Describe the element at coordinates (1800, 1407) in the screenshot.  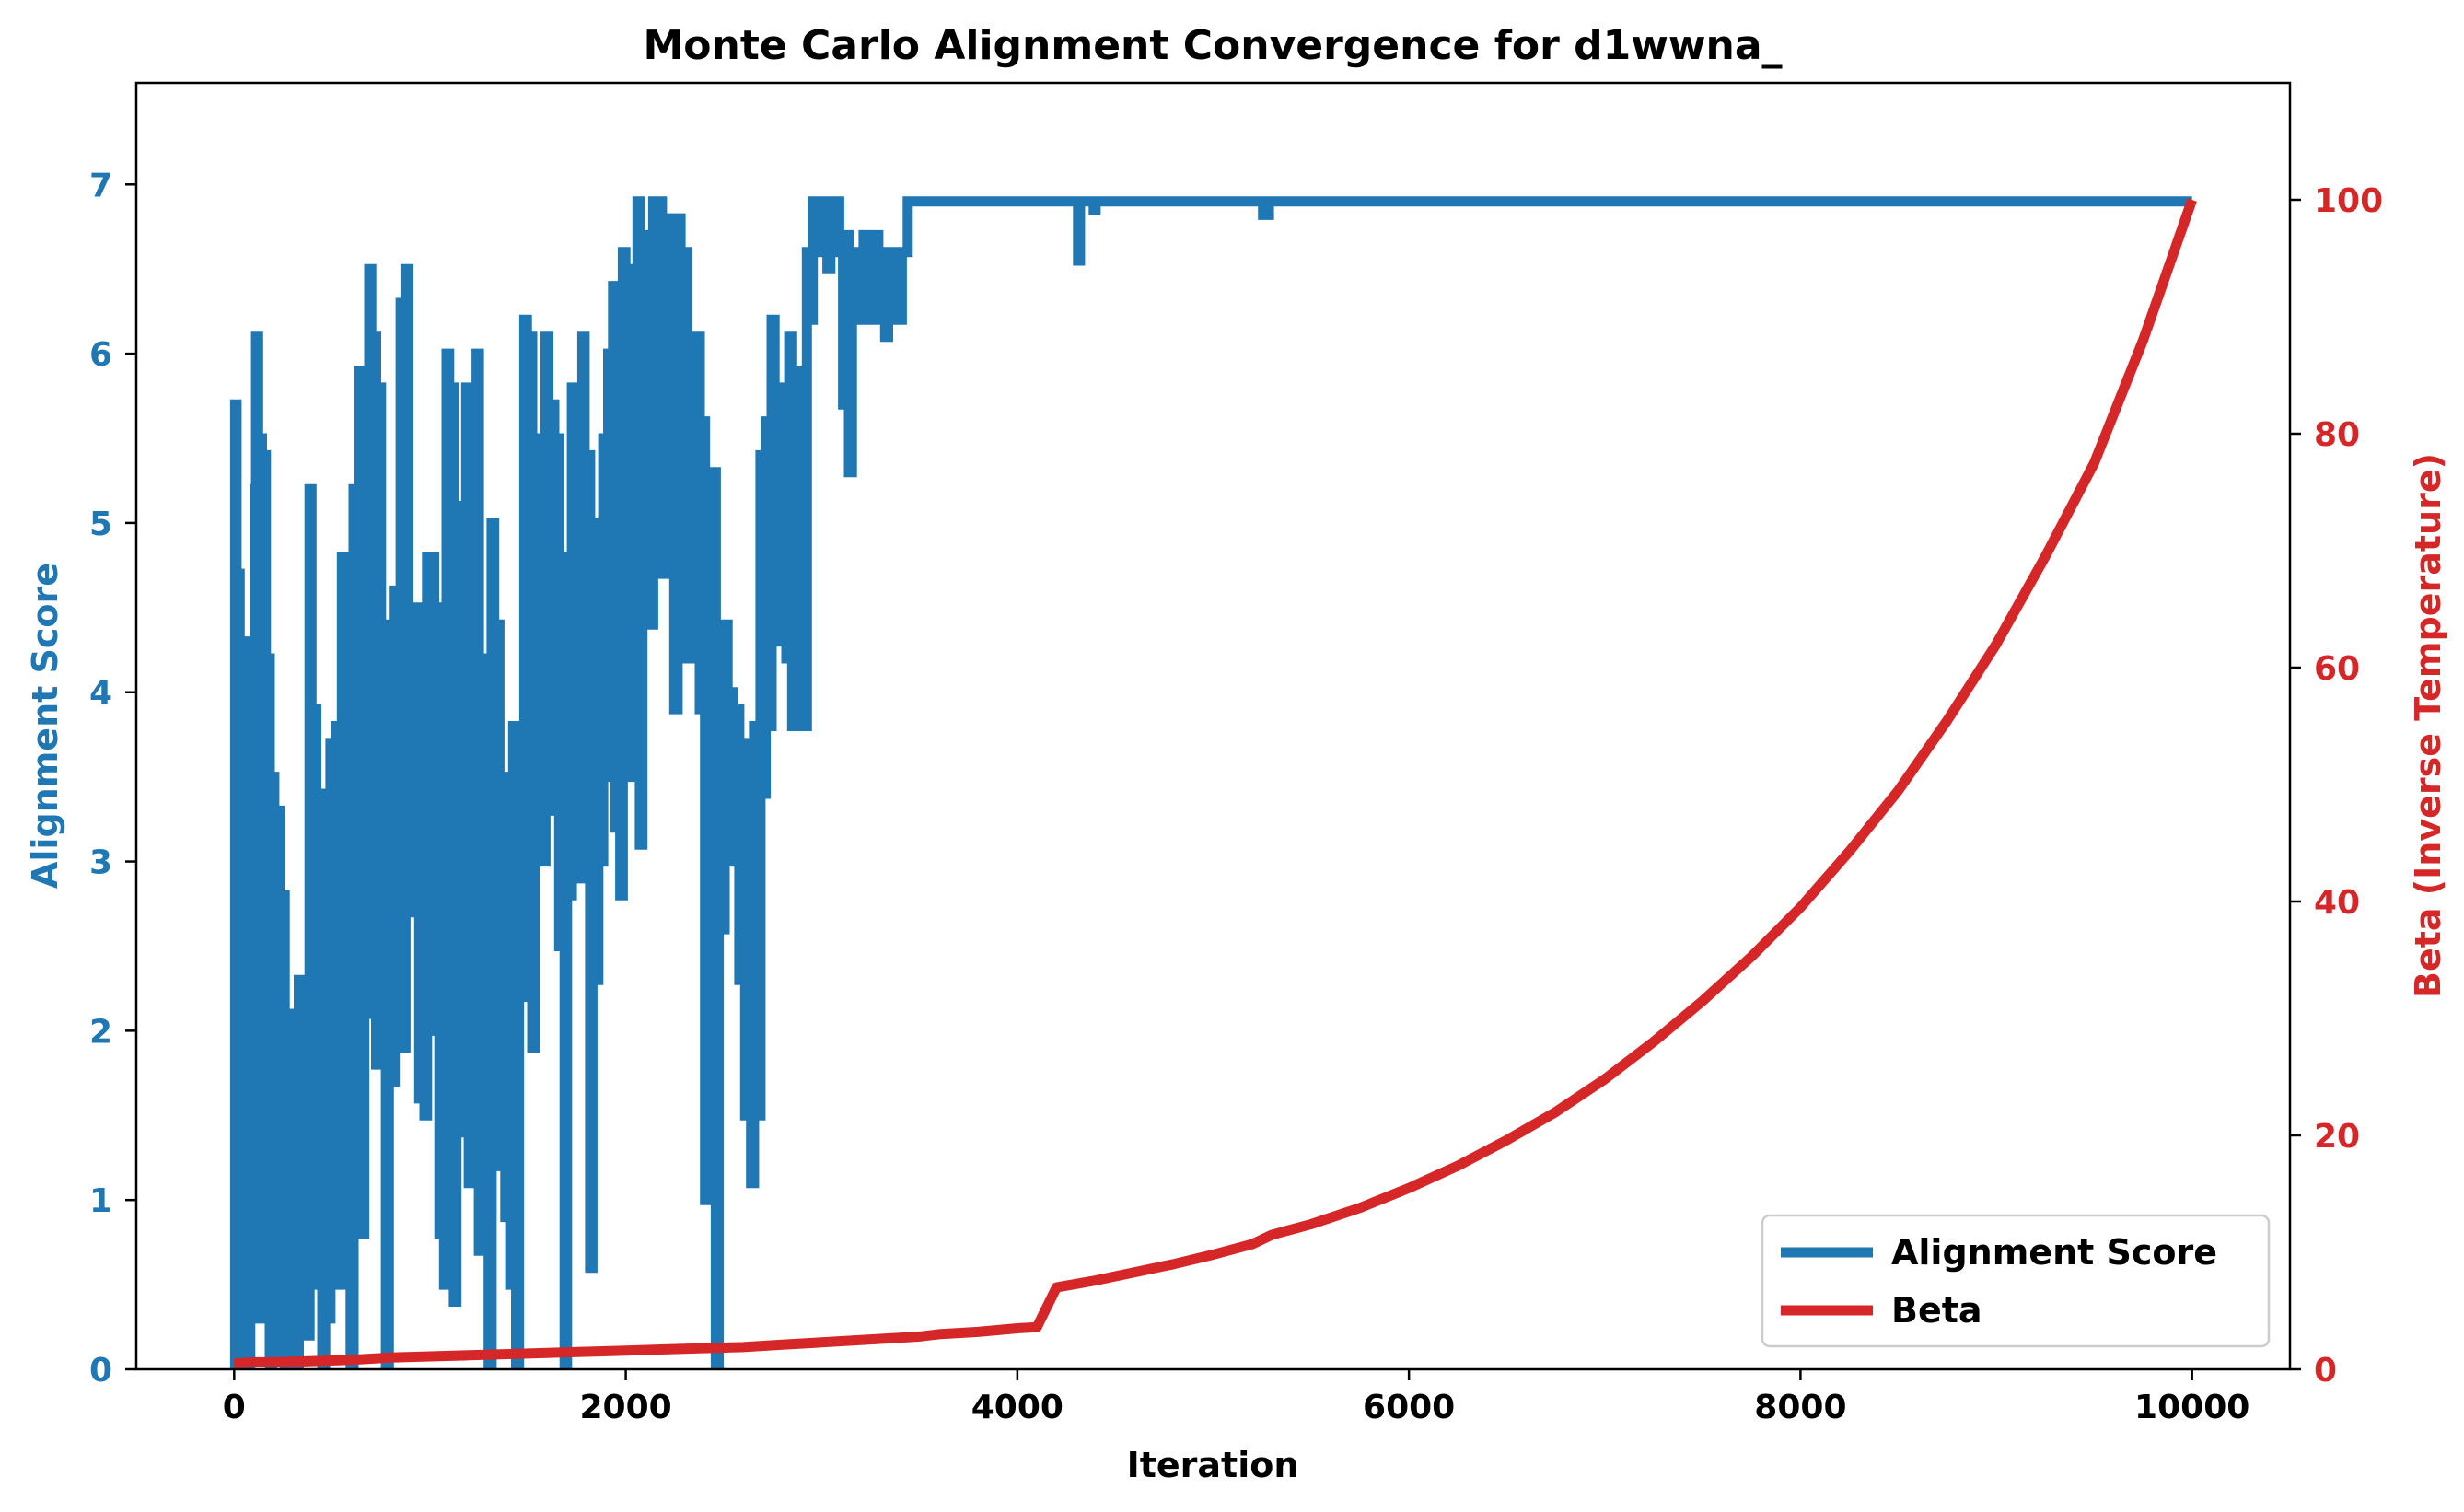
I see `x-tick-label: 8000` at that location.